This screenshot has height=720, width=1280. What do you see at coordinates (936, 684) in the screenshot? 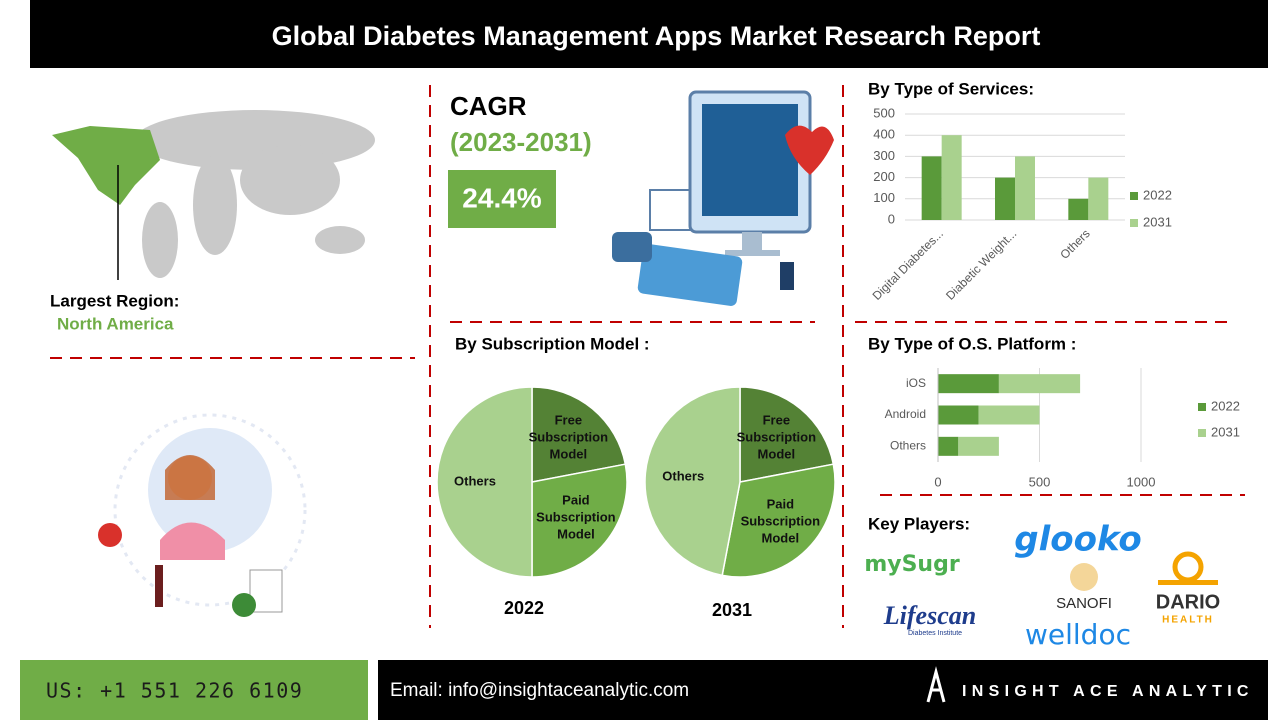
I see `brand-icon` at bounding box center [936, 684].